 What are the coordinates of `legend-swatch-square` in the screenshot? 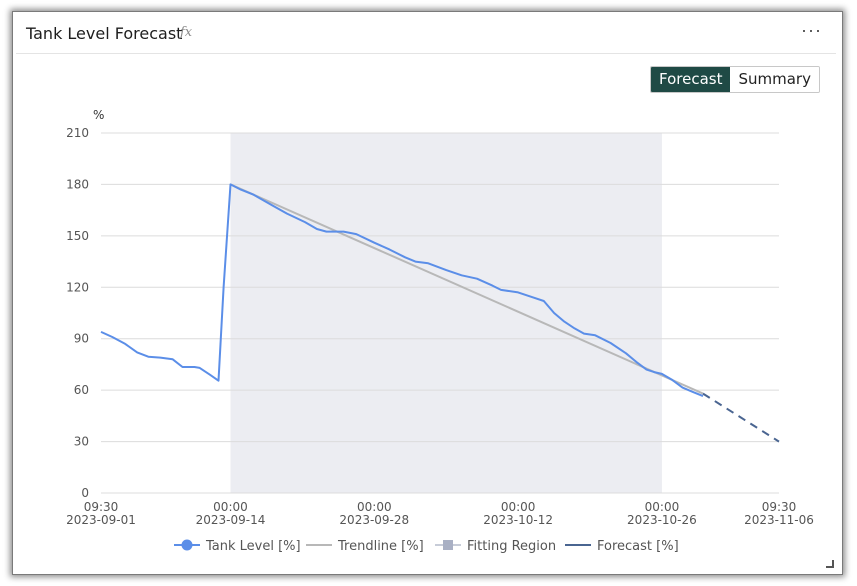 It's located at (448, 545).